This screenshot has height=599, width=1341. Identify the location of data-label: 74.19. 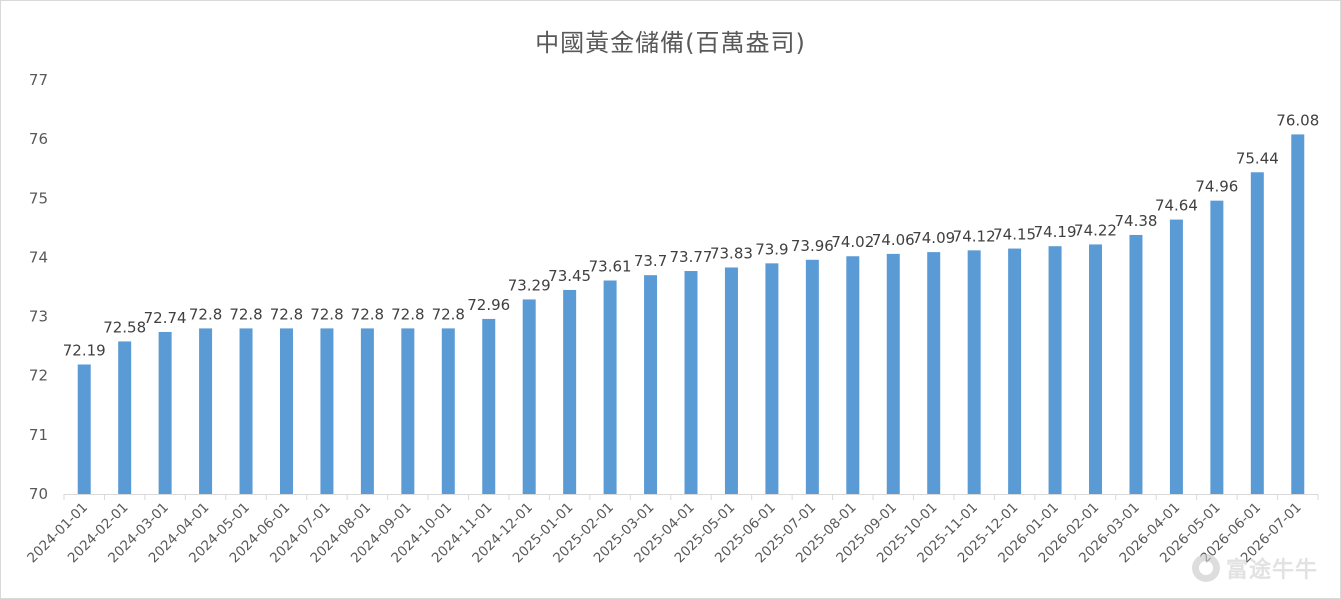
(1055, 232).